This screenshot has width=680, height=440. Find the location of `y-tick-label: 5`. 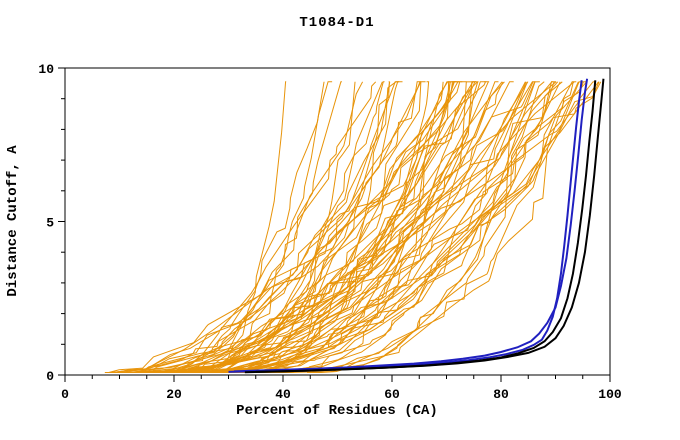

y-tick-label: 5 is located at coordinates (50, 223).